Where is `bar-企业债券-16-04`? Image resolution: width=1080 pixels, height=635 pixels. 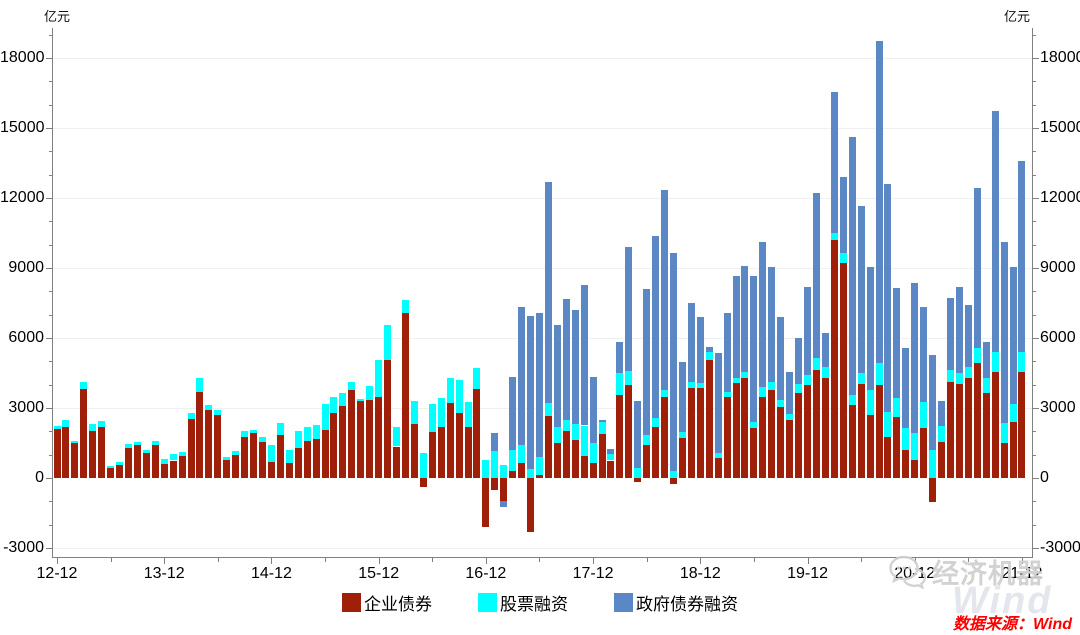
bar-企业债券-16-04 is located at coordinates (414, 451).